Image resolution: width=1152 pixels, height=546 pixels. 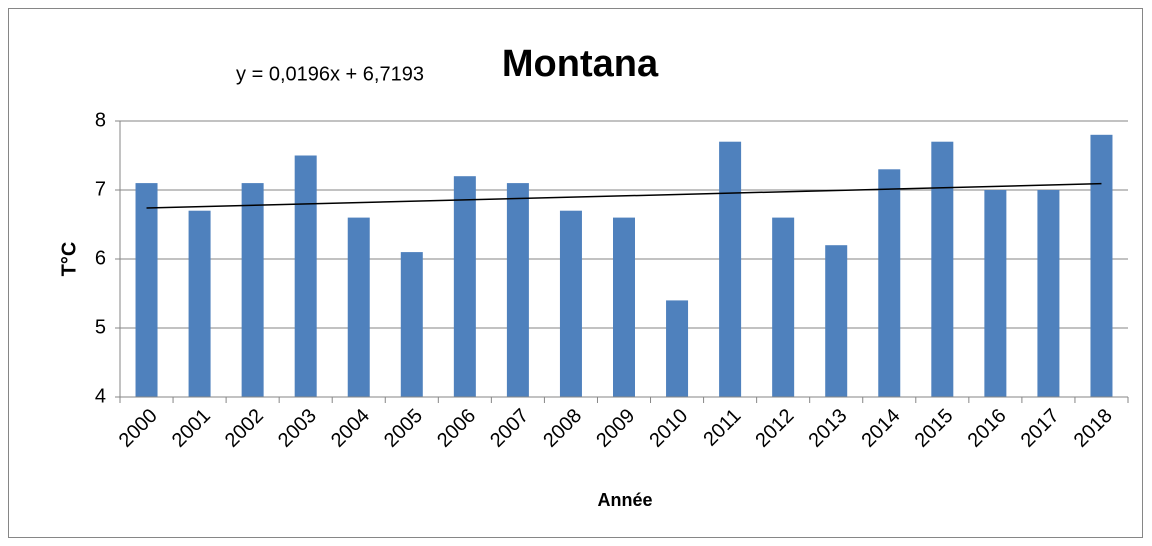 I want to click on chart-title: Montana, so click(x=580, y=64).